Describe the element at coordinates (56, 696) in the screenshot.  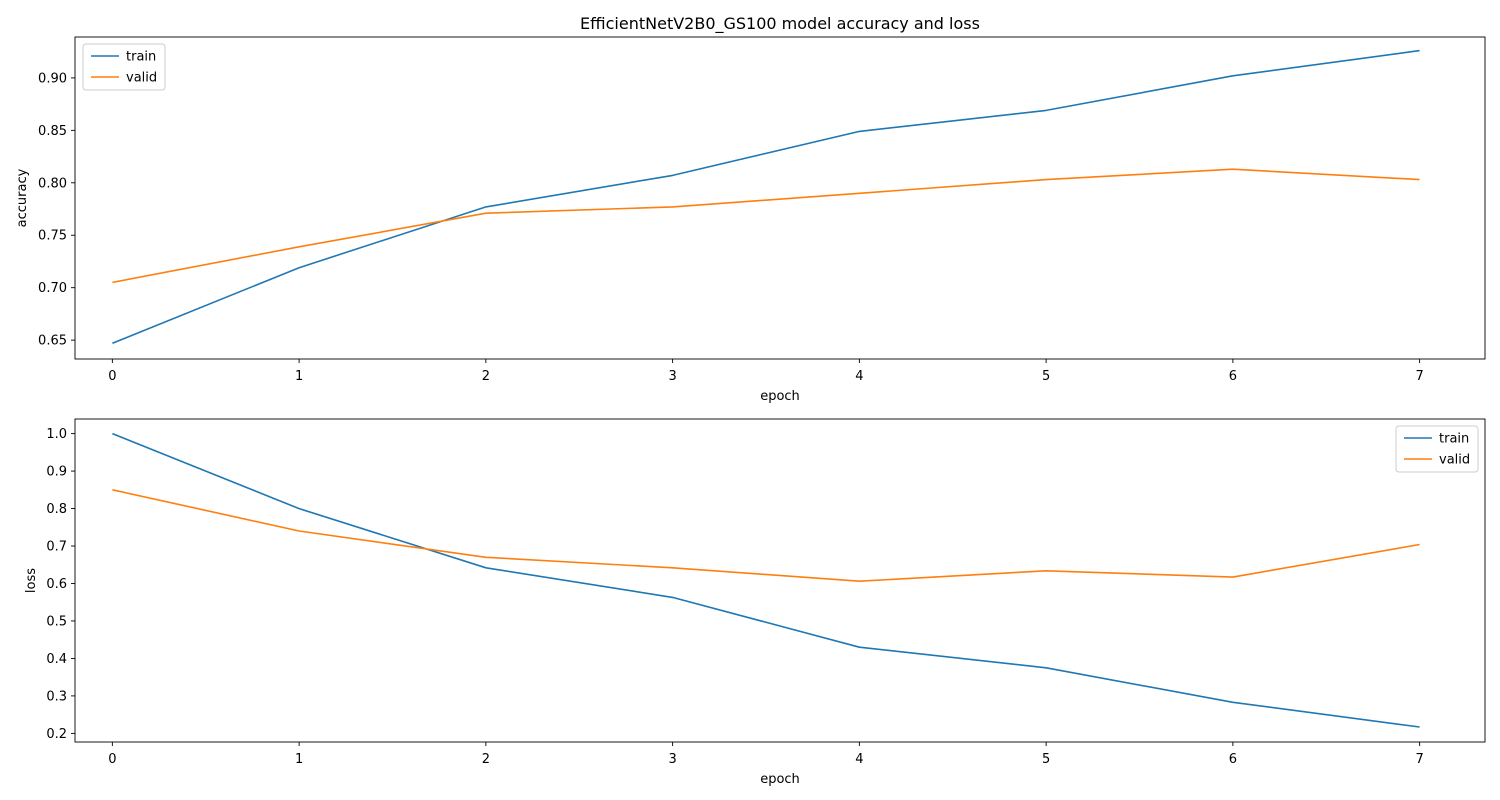
I see `y-tick-label: 0.3` at that location.